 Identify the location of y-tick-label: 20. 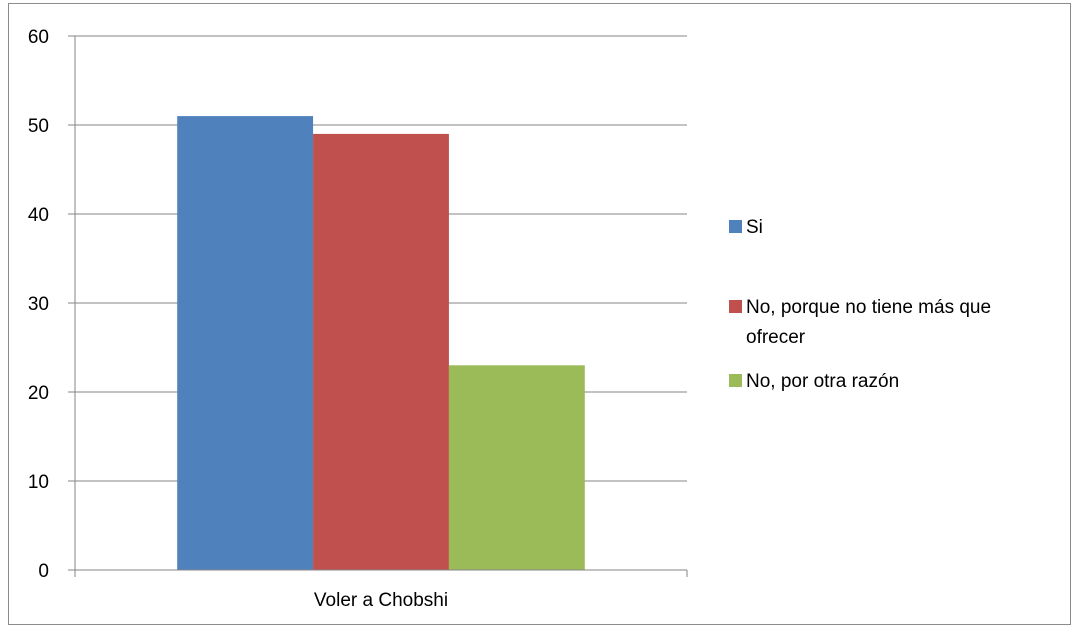
(38, 393).